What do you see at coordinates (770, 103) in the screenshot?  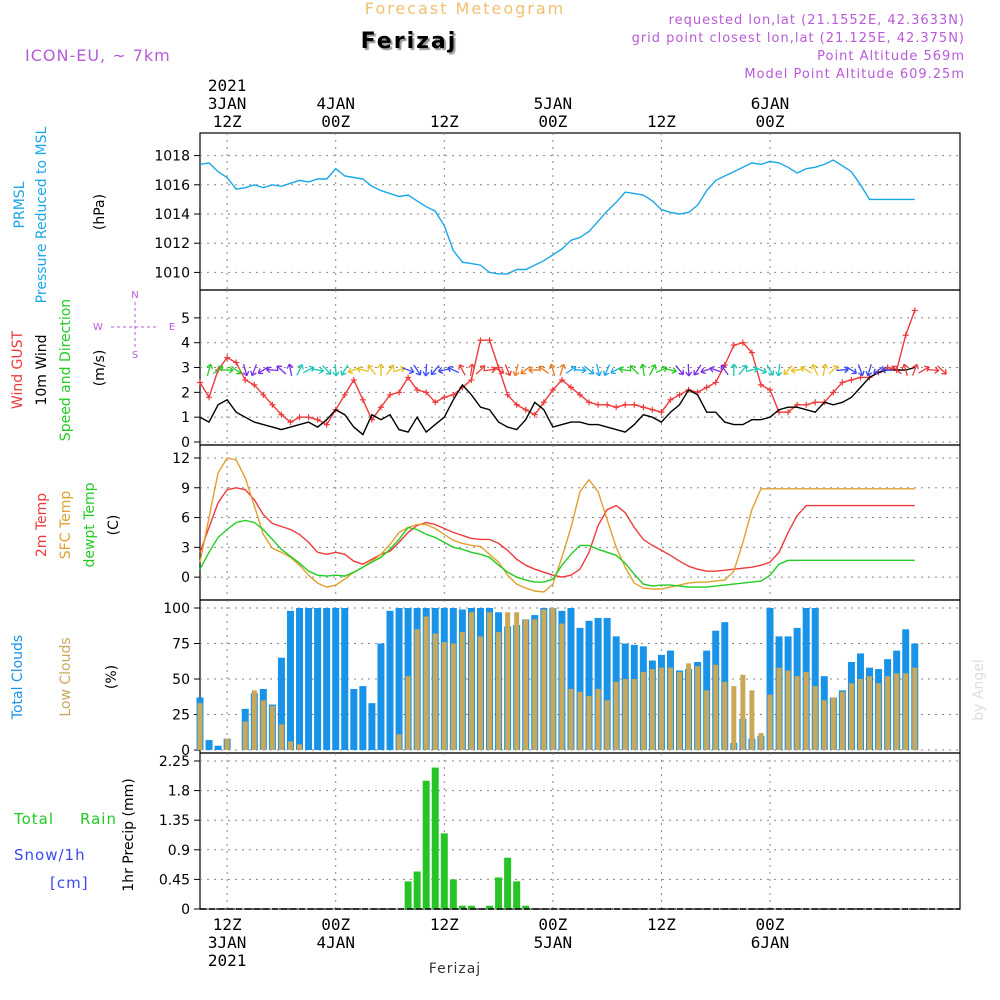 I see `top-axis-label: 6JAN` at bounding box center [770, 103].